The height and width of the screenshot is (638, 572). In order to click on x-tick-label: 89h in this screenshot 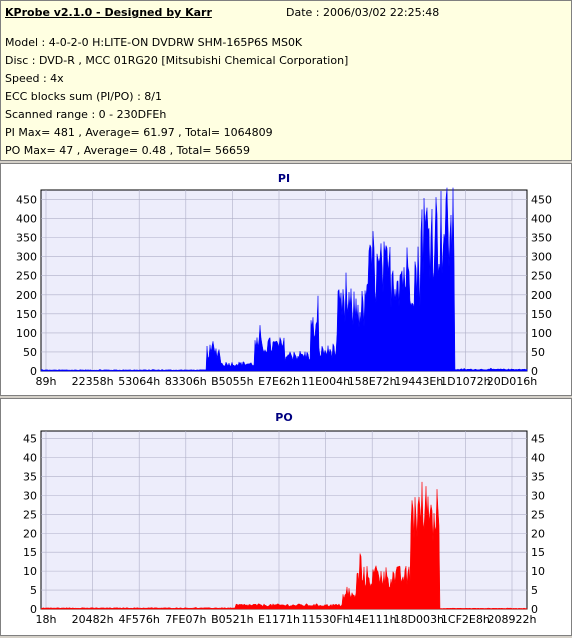, I will do `click(46, 381)`.